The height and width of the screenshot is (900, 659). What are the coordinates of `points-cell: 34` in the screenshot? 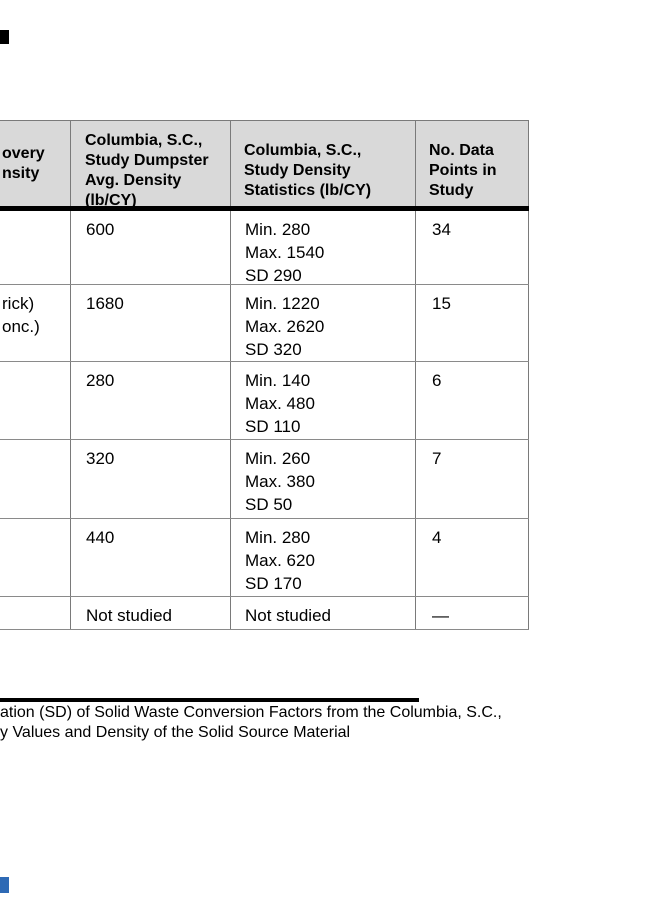 It's located at (472, 247).